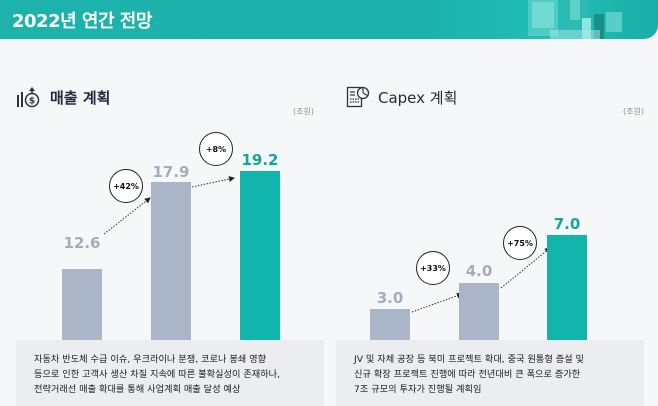  What do you see at coordinates (418, 389) in the screenshot?
I see `description-line: 7조 규모의 투자가 진행될 계획임` at bounding box center [418, 389].